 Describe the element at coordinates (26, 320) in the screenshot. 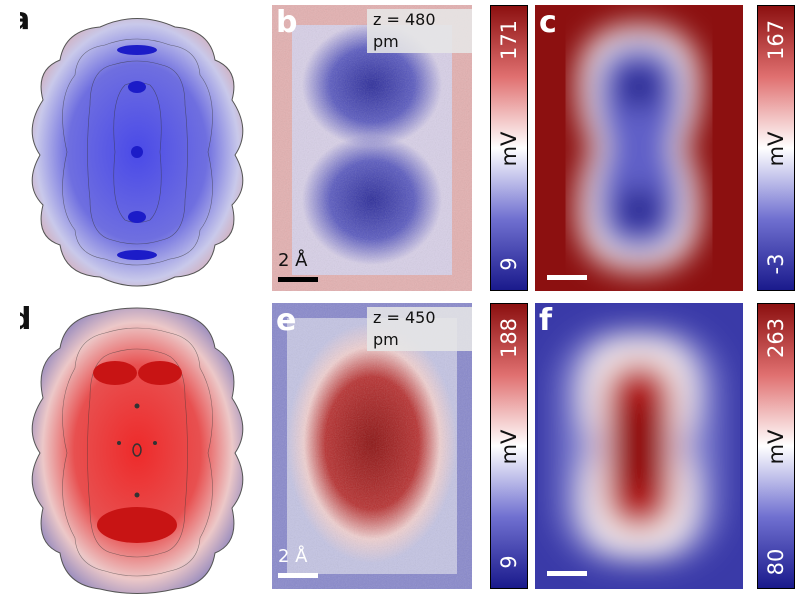

I see `panel-d-label: d` at that location.